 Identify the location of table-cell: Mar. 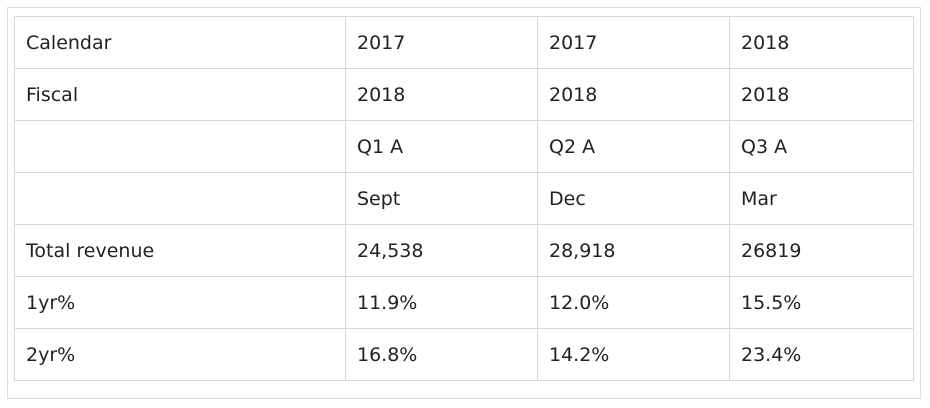
(821, 198).